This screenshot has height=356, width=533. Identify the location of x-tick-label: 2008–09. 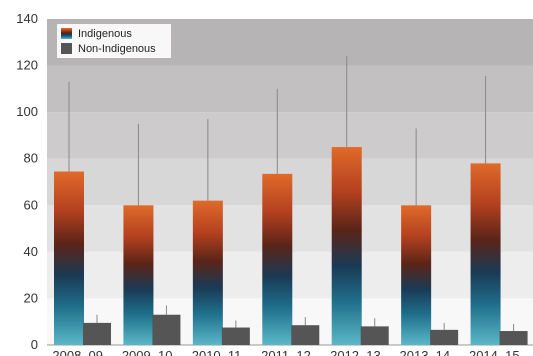
(77, 352).